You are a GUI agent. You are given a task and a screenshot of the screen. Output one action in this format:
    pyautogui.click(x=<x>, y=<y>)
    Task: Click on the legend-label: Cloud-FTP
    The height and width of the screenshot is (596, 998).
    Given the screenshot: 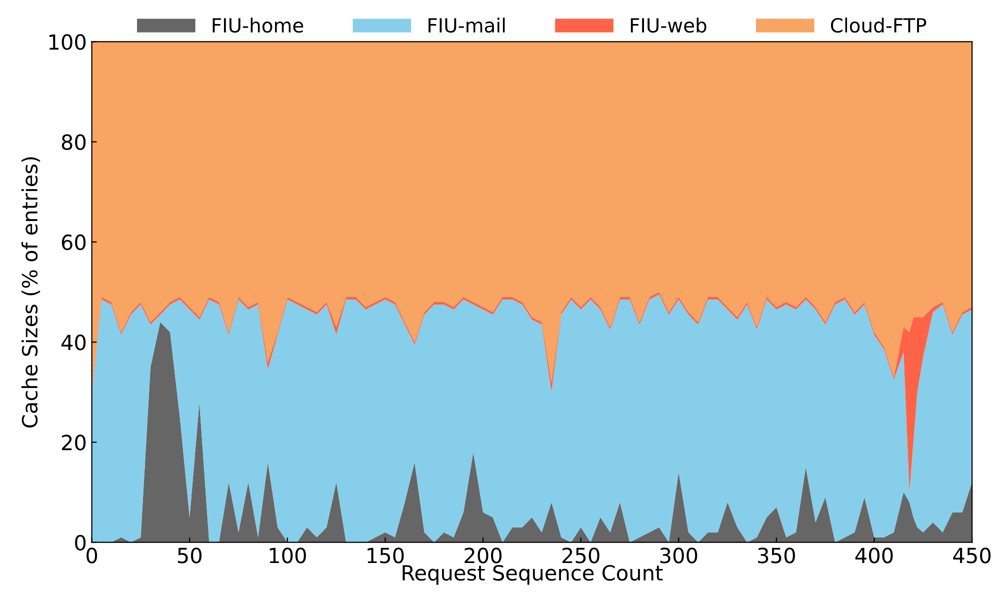 What is the action you would take?
    pyautogui.click(x=878, y=25)
    